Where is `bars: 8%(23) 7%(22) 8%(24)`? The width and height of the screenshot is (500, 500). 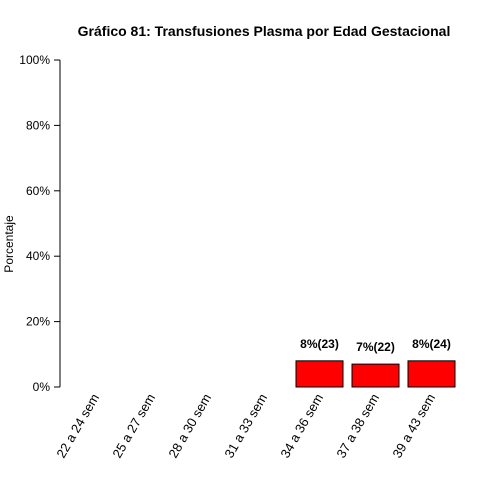
bars: 8%(23) 7%(22) 8%(24) is located at coordinates (375, 362).